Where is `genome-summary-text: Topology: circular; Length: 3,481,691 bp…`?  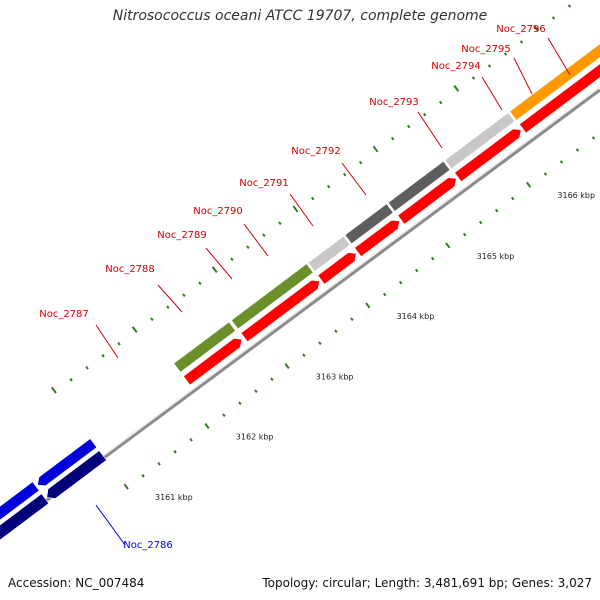 genome-summary-text: Topology: circular; Length: 3,481,691 bp… is located at coordinates (427, 583).